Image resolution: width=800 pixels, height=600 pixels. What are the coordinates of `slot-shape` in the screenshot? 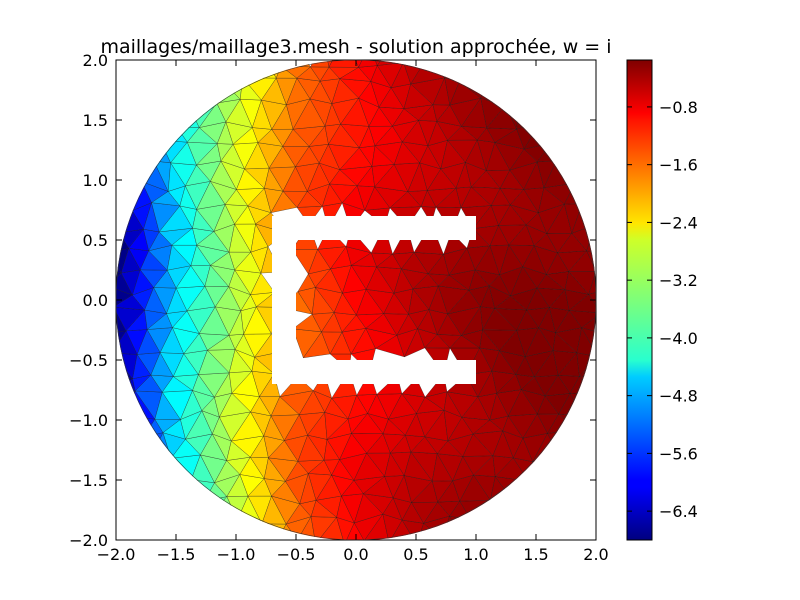 It's located at (374, 300).